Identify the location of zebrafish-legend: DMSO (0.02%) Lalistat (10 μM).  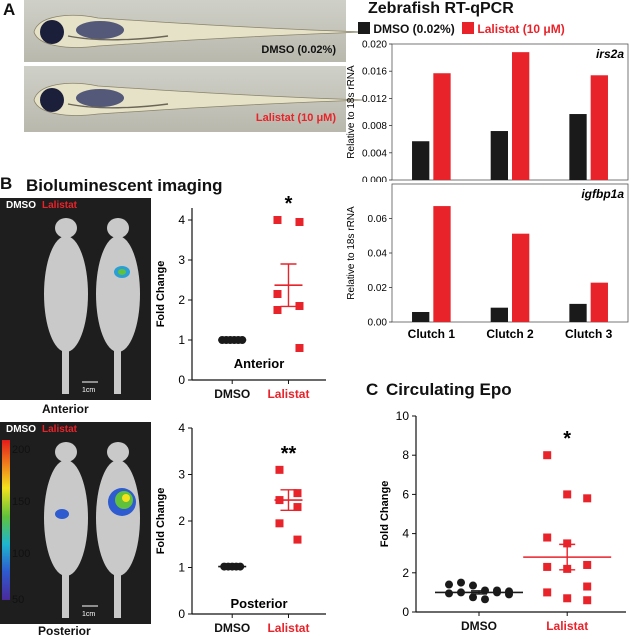
(461, 29).